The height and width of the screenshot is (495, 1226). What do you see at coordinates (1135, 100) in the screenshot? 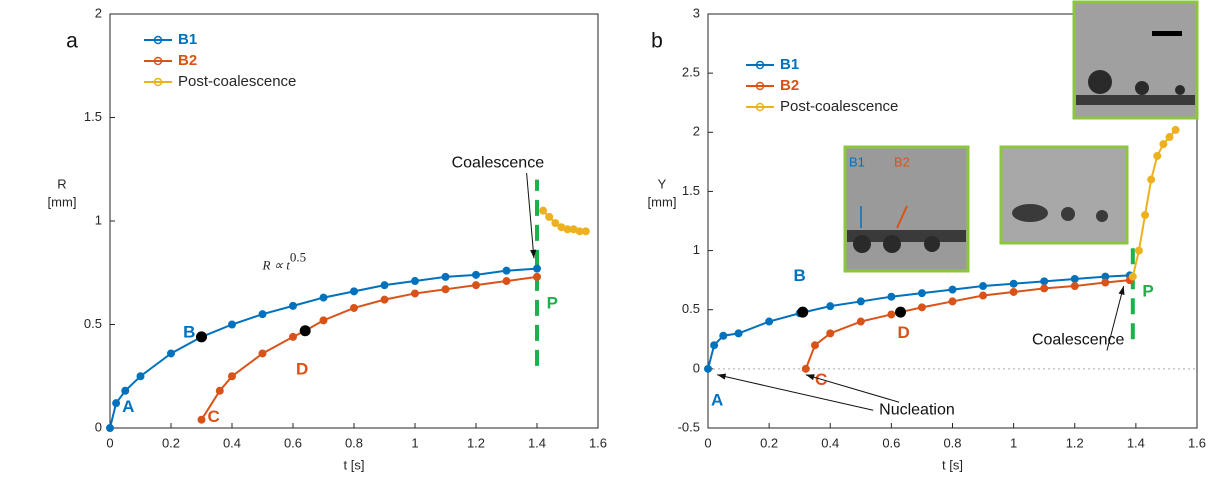
I see `inset-substrate` at bounding box center [1135, 100].